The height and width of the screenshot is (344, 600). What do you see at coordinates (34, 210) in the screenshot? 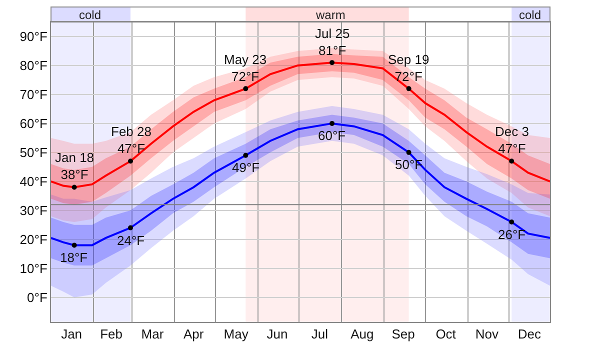
I see `y-tick-label: 30°F` at bounding box center [34, 210].